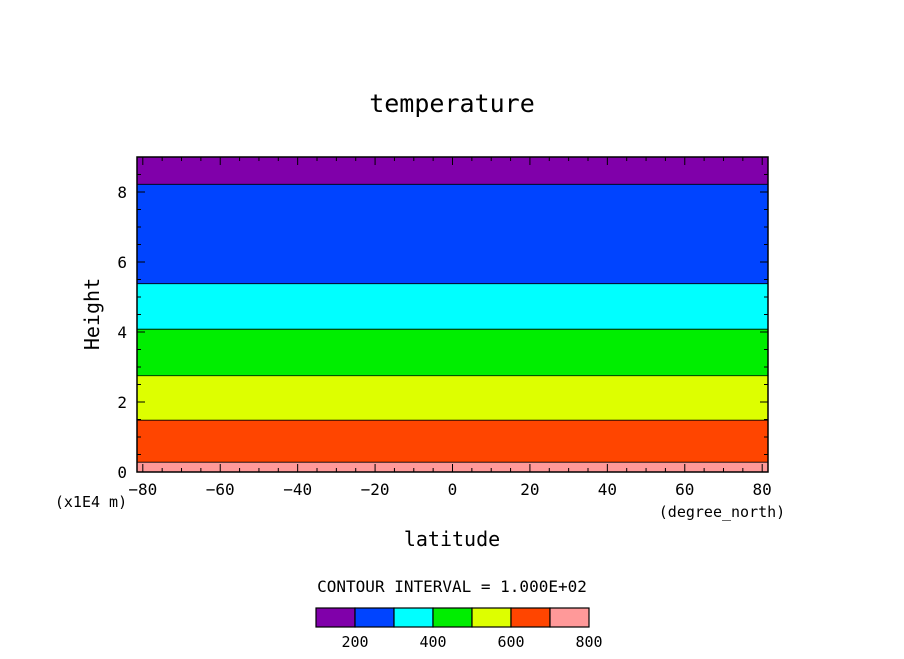 This screenshot has height=659, width=904. I want to click on colorbar, so click(452, 617).